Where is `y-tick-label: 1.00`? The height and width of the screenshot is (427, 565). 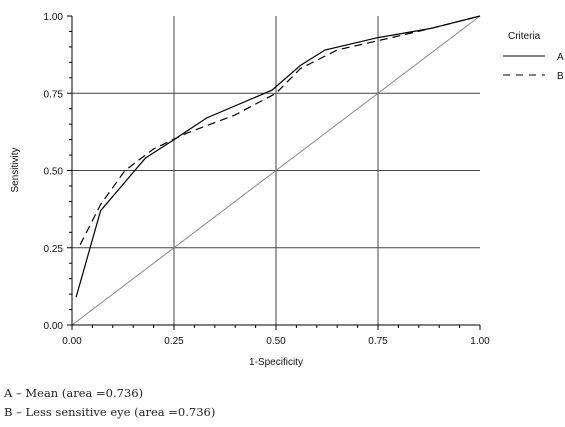 y-tick-label: 1.00 is located at coordinates (54, 17).